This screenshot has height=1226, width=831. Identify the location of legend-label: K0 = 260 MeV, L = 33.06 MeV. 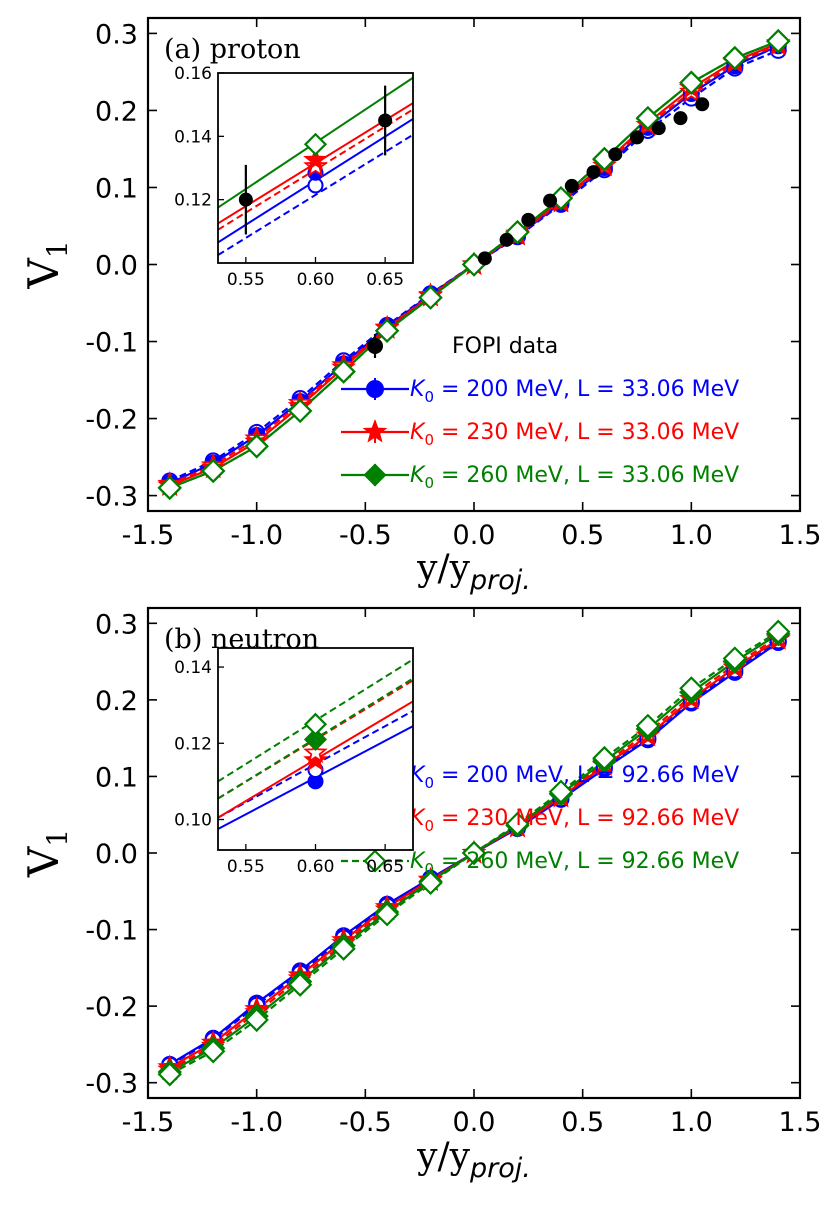
(574, 477).